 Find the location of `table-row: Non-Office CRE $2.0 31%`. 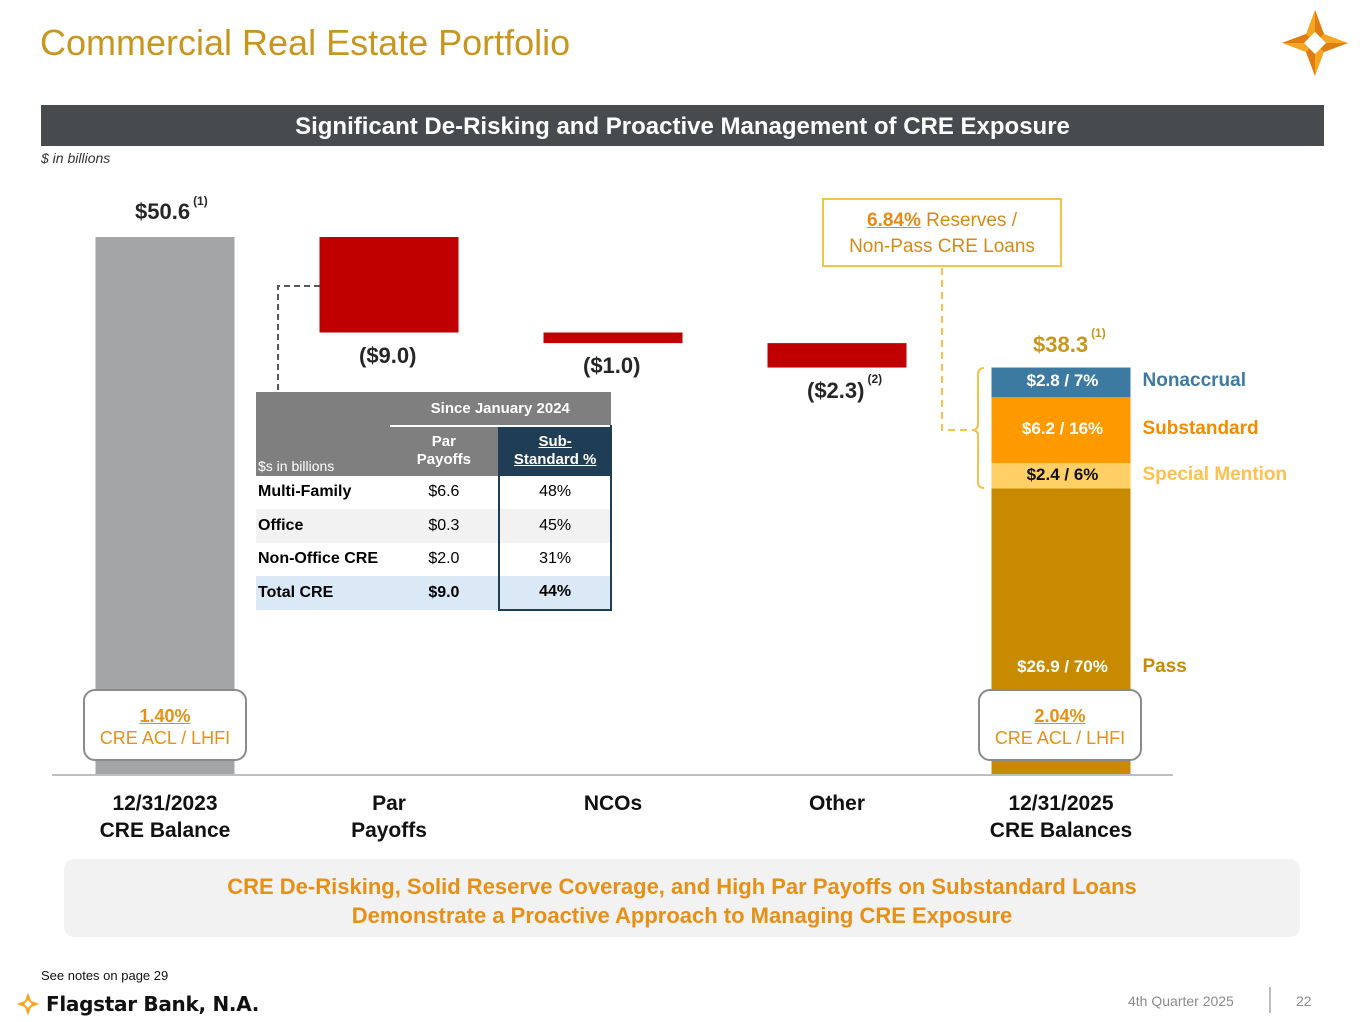

table-row: Non-Office CRE $2.0 31% is located at coordinates (434, 559).